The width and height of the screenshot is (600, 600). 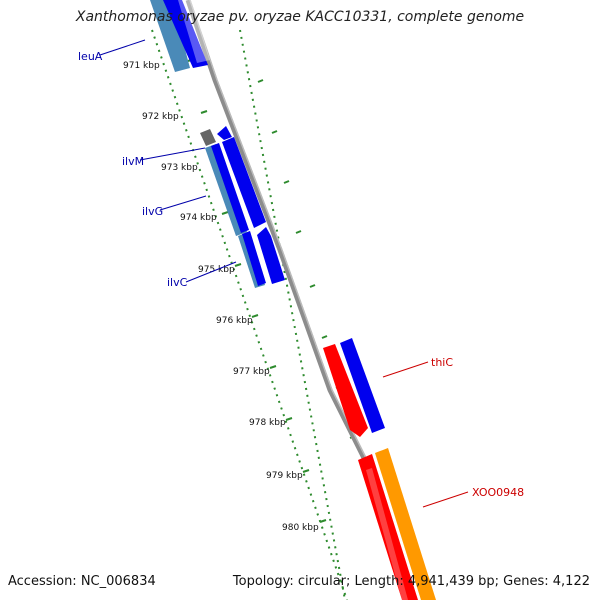 What do you see at coordinates (141, 66) in the screenshot?
I see `tick-label-971: 971 kbp` at bounding box center [141, 66].